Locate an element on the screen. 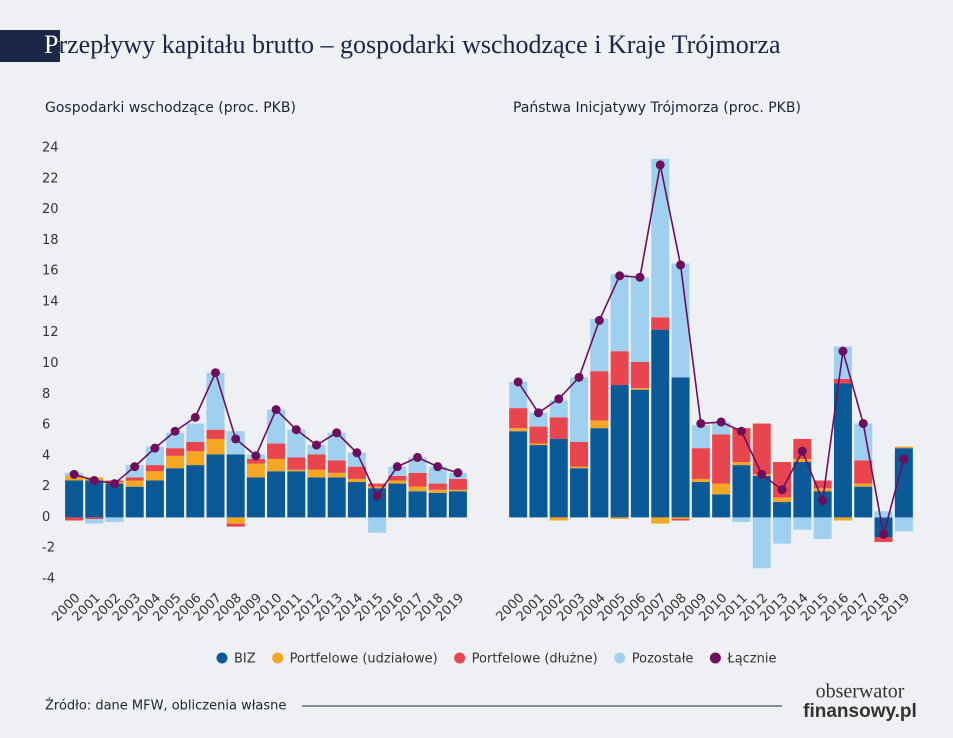 Image resolution: width=953 pixels, height=738 pixels. legend-label: Portfelowe (udziałowe) is located at coordinates (364, 659).